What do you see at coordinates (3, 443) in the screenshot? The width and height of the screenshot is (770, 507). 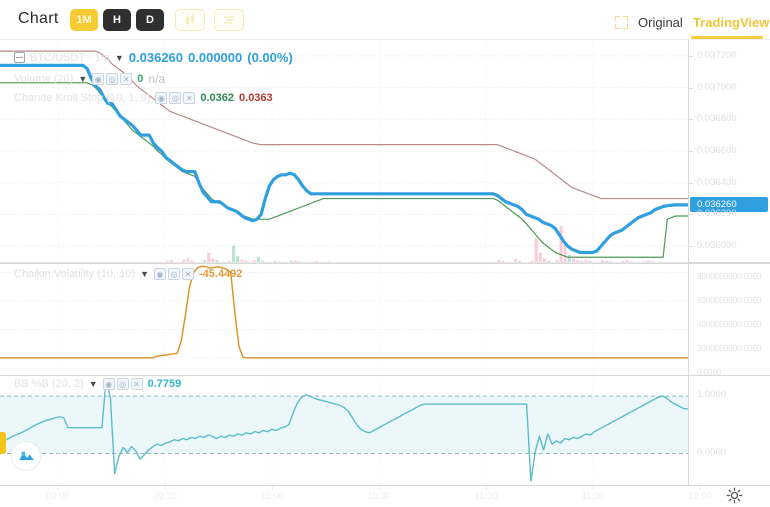 I see `left-scale-tab` at bounding box center [3, 443].